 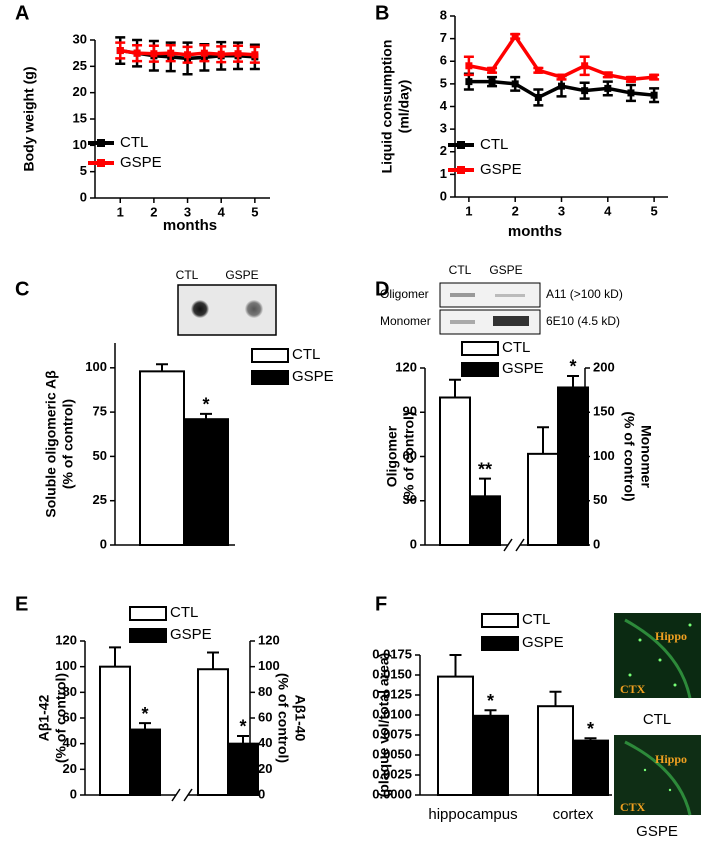 What do you see at coordinates (265, 691) in the screenshot?
I see `y-tick-label: 80` at bounding box center [265, 691].